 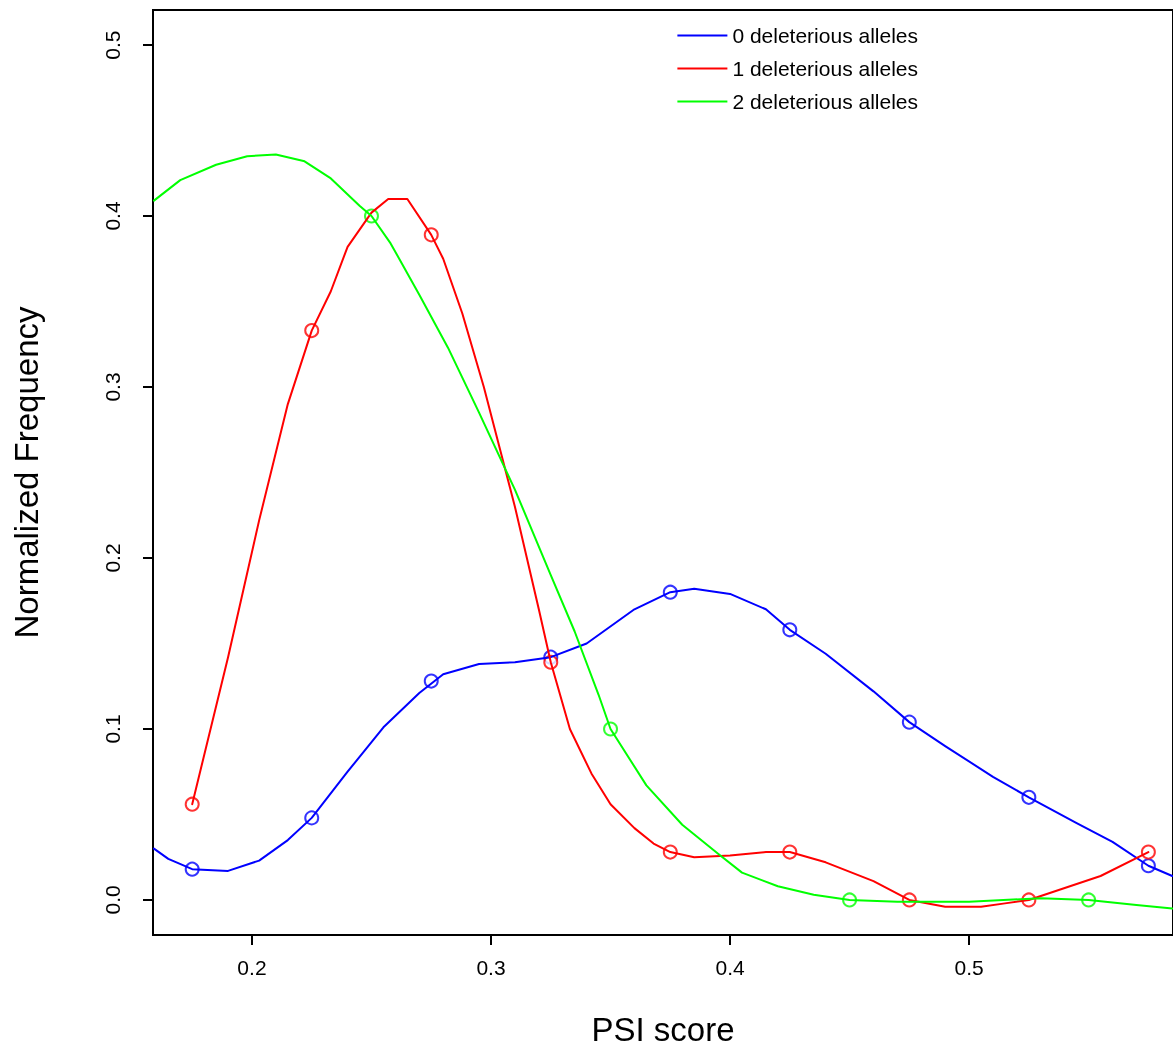 What do you see at coordinates (26, 472) in the screenshot?
I see `y-axis-title: Normalized Frequency` at bounding box center [26, 472].